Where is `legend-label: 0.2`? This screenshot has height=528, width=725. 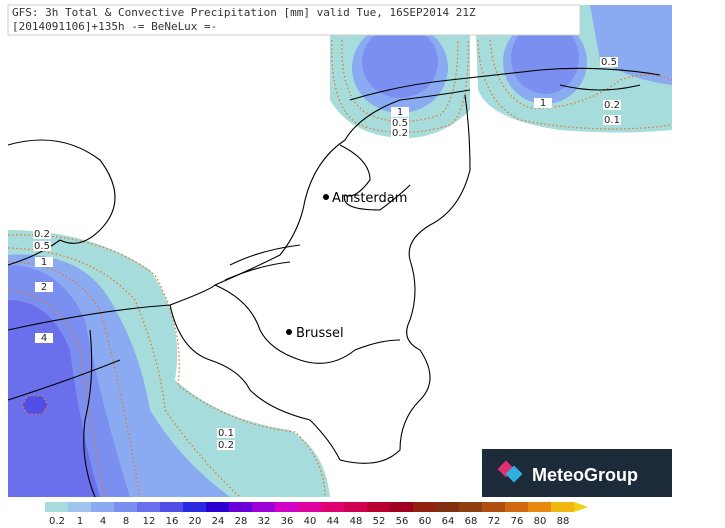
legend-label: 0.2 is located at coordinates (57, 521).